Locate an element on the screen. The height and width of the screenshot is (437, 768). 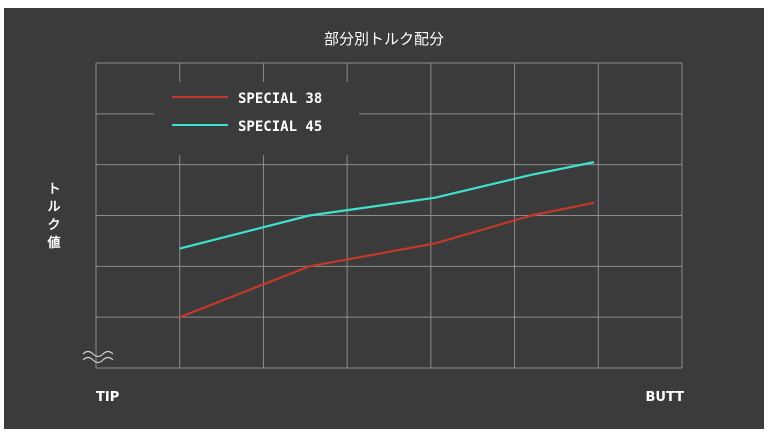
chart-title: 部分別トルク配分 is located at coordinates (384, 39).